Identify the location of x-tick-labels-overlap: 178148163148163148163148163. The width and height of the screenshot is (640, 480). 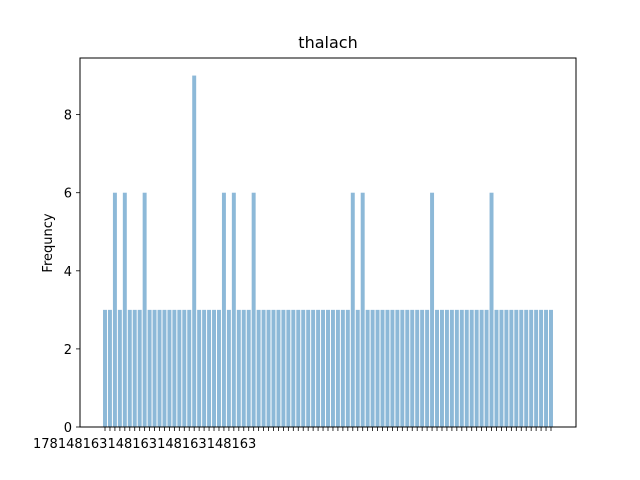
(144, 444).